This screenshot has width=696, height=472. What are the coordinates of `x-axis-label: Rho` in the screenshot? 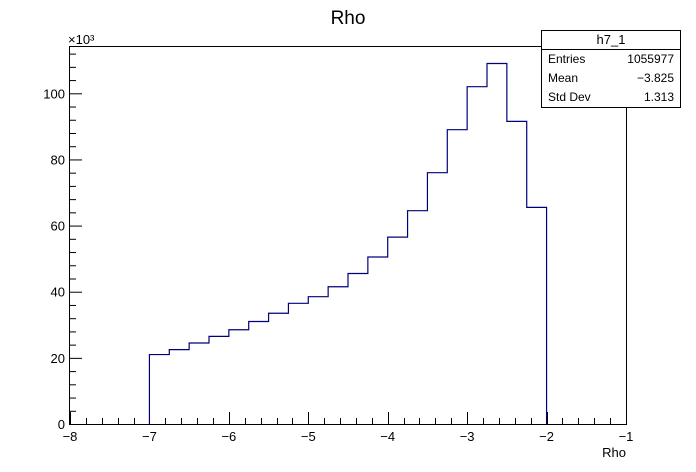 It's located at (614, 452).